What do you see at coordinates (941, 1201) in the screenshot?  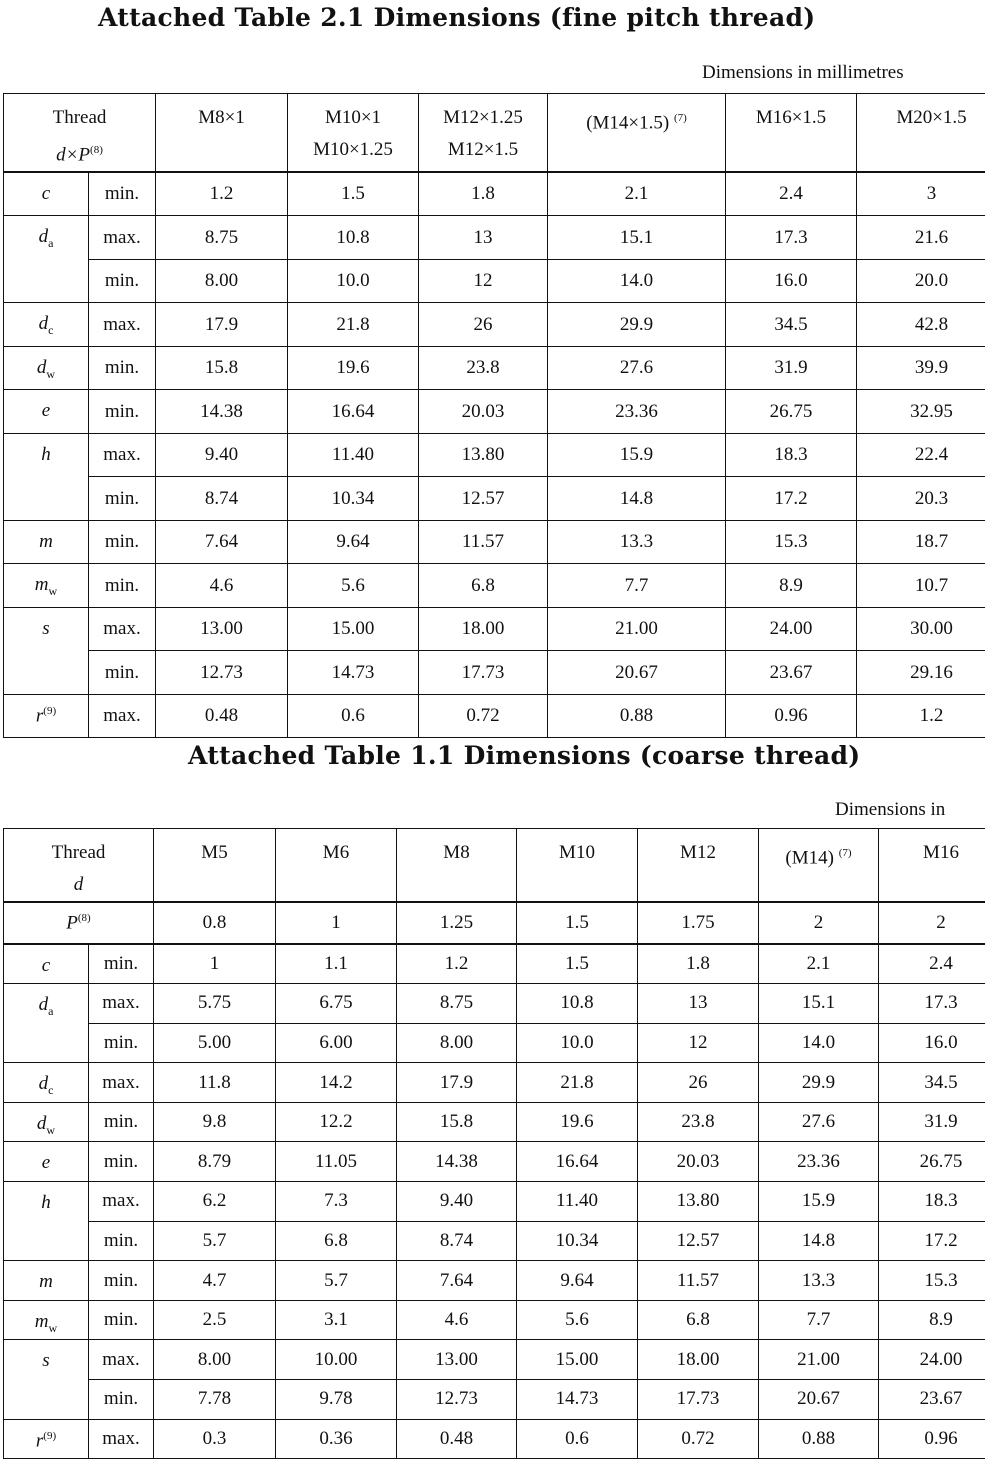 I see `cell-value: 18.3` at bounding box center [941, 1201].